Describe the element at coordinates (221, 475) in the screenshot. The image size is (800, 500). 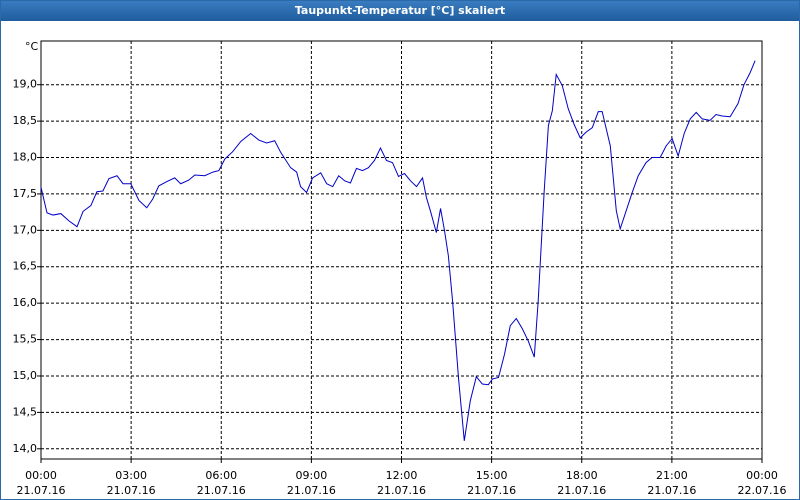
I see `x-tick-label: 06:00` at that location.